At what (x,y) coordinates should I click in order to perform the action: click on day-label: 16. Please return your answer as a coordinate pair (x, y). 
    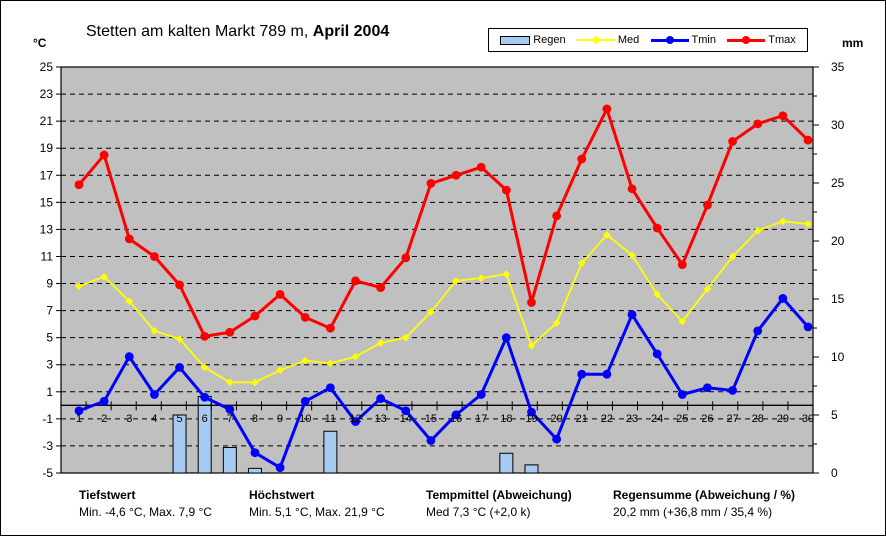
    Looking at the image, I should click on (456, 419).